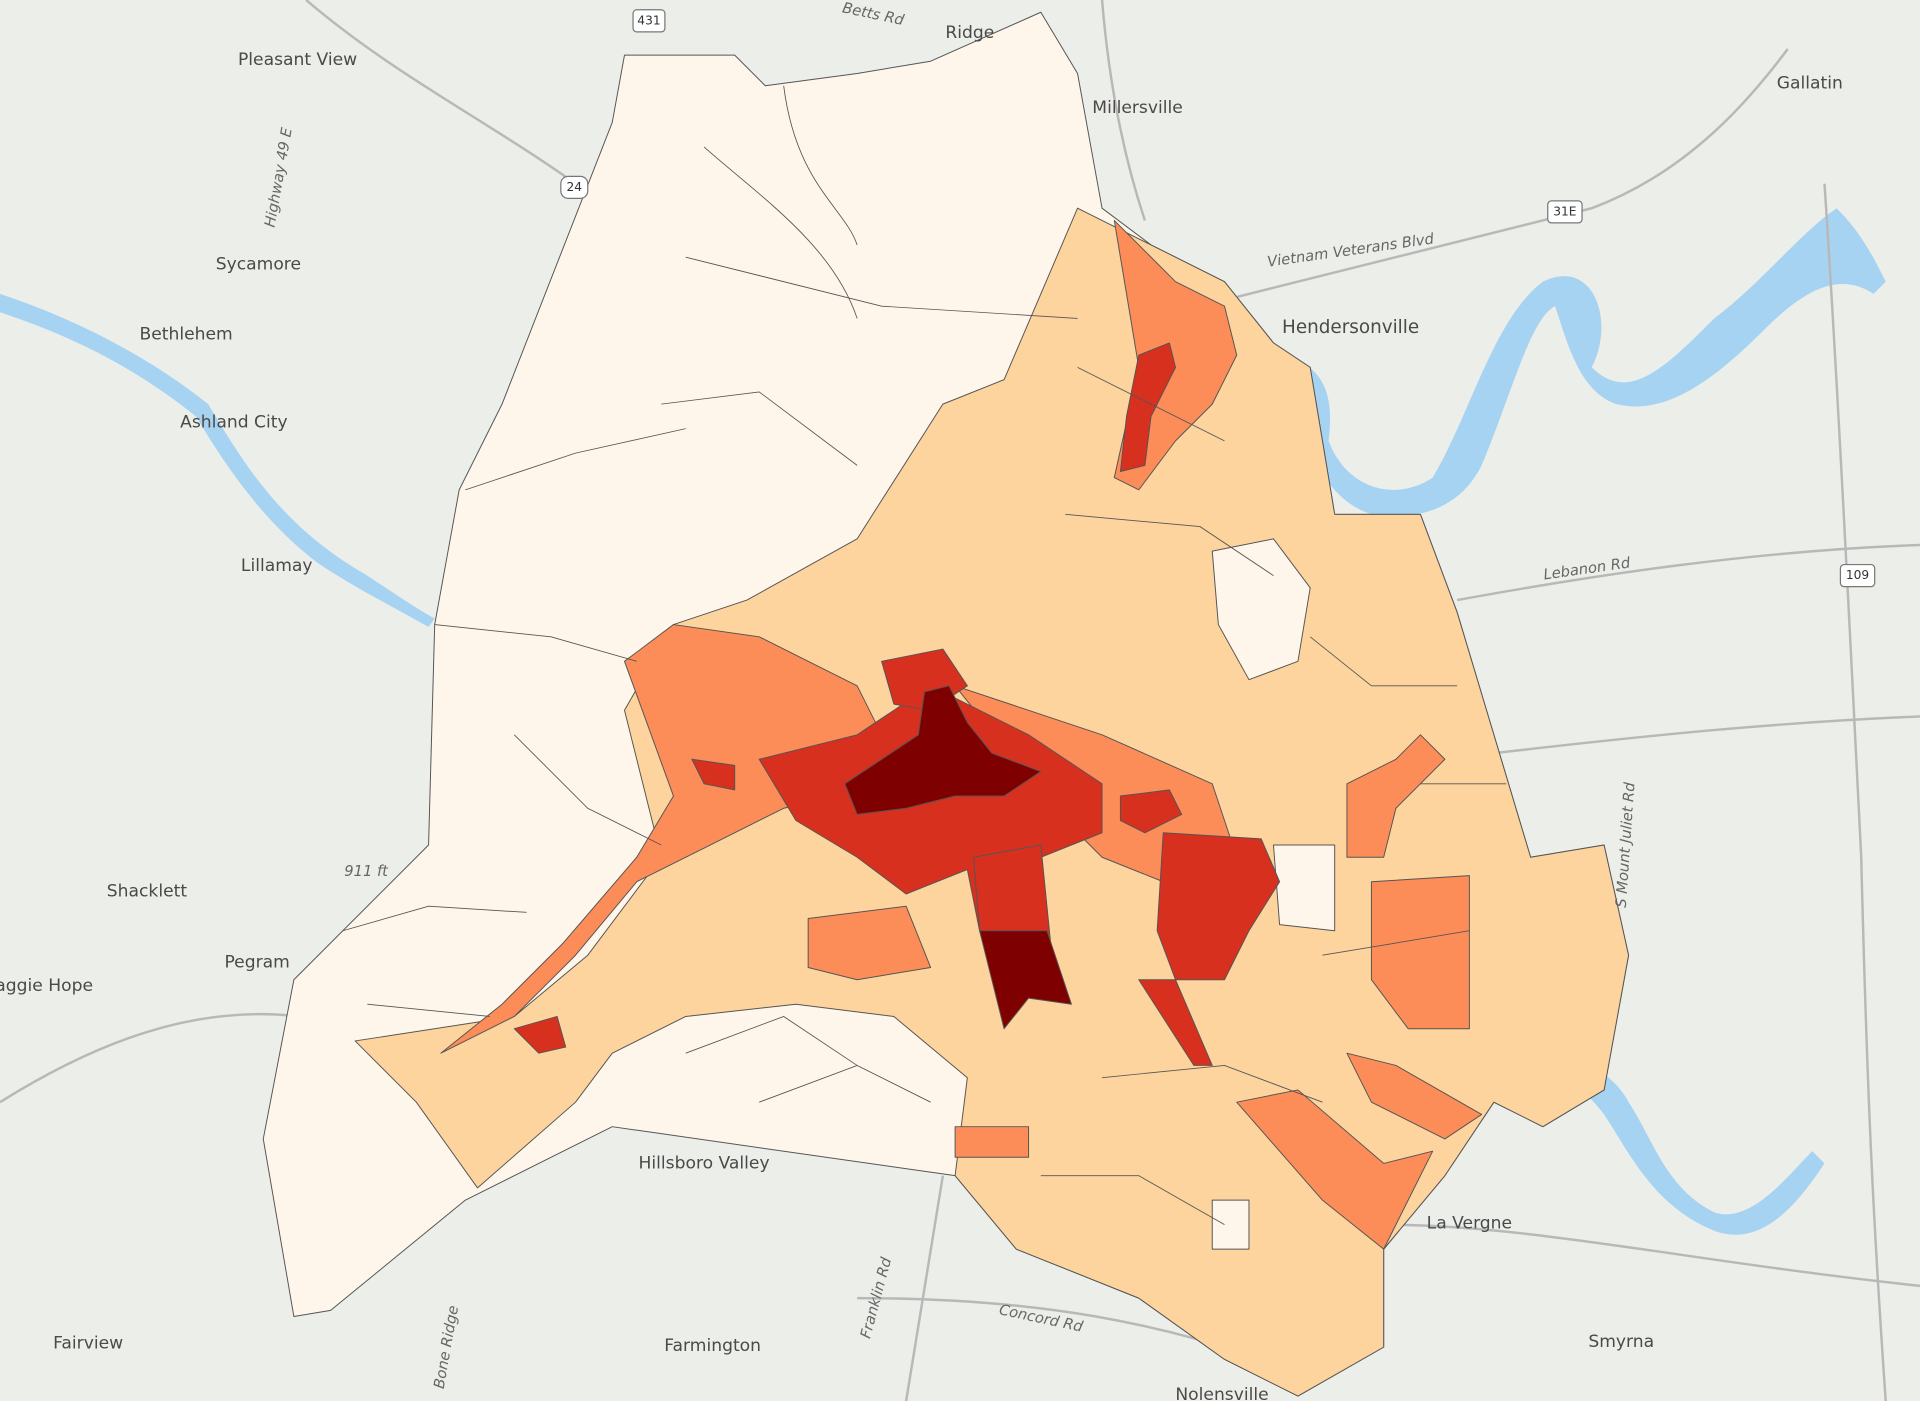 The image size is (1920, 1401). What do you see at coordinates (1810, 83) in the screenshot?
I see `place-label: Gallatin` at bounding box center [1810, 83].